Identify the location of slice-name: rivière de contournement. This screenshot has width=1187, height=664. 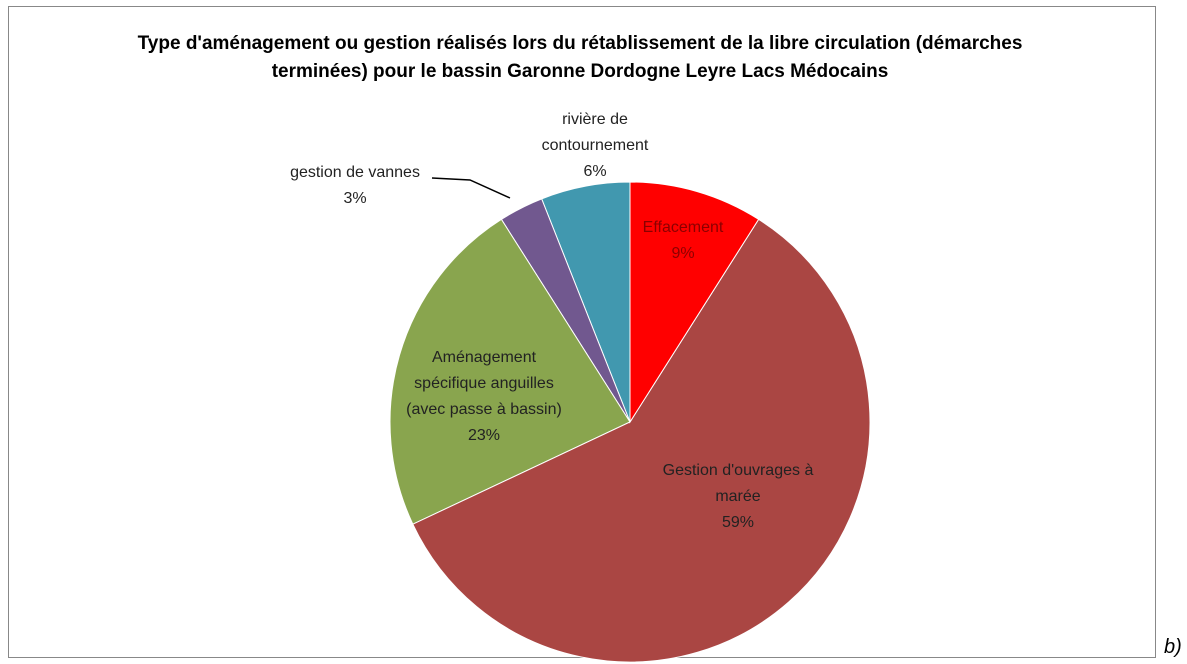
(595, 132).